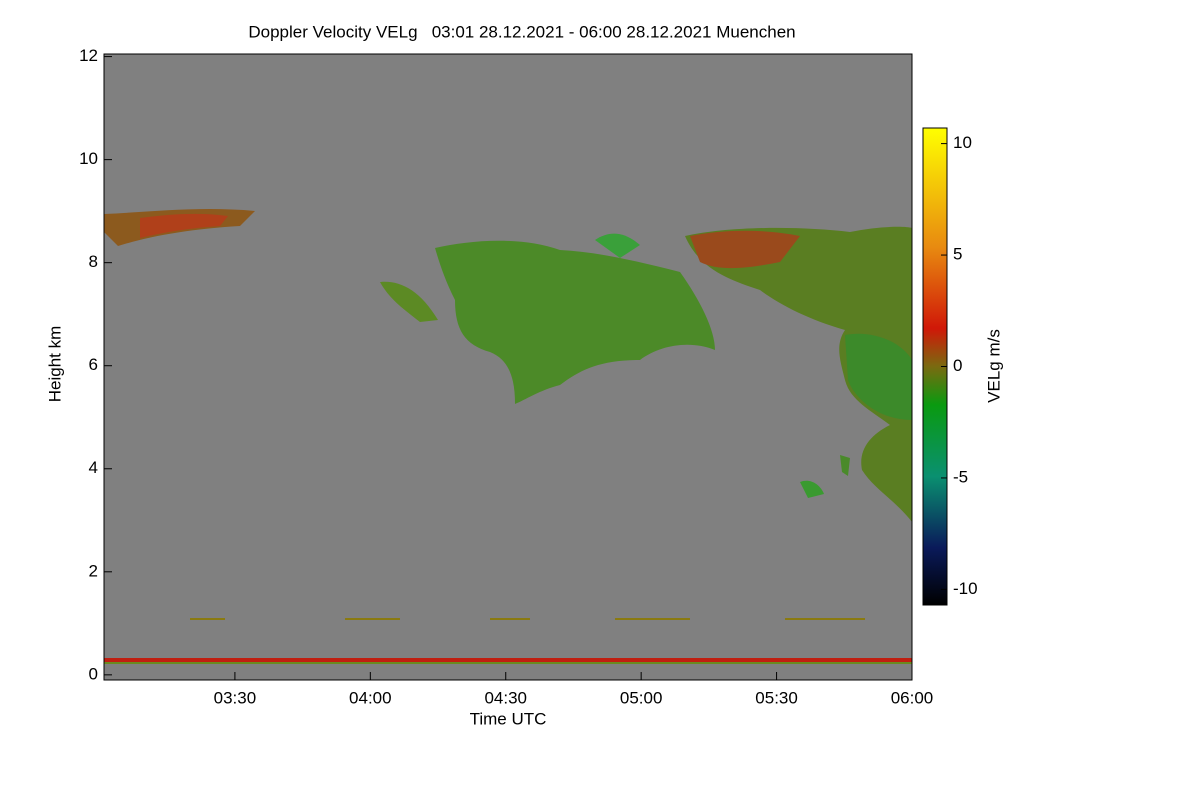 This screenshot has width=1200, height=800. What do you see at coordinates (960, 476) in the screenshot?
I see `colorbar-tick-label: -5` at bounding box center [960, 476].